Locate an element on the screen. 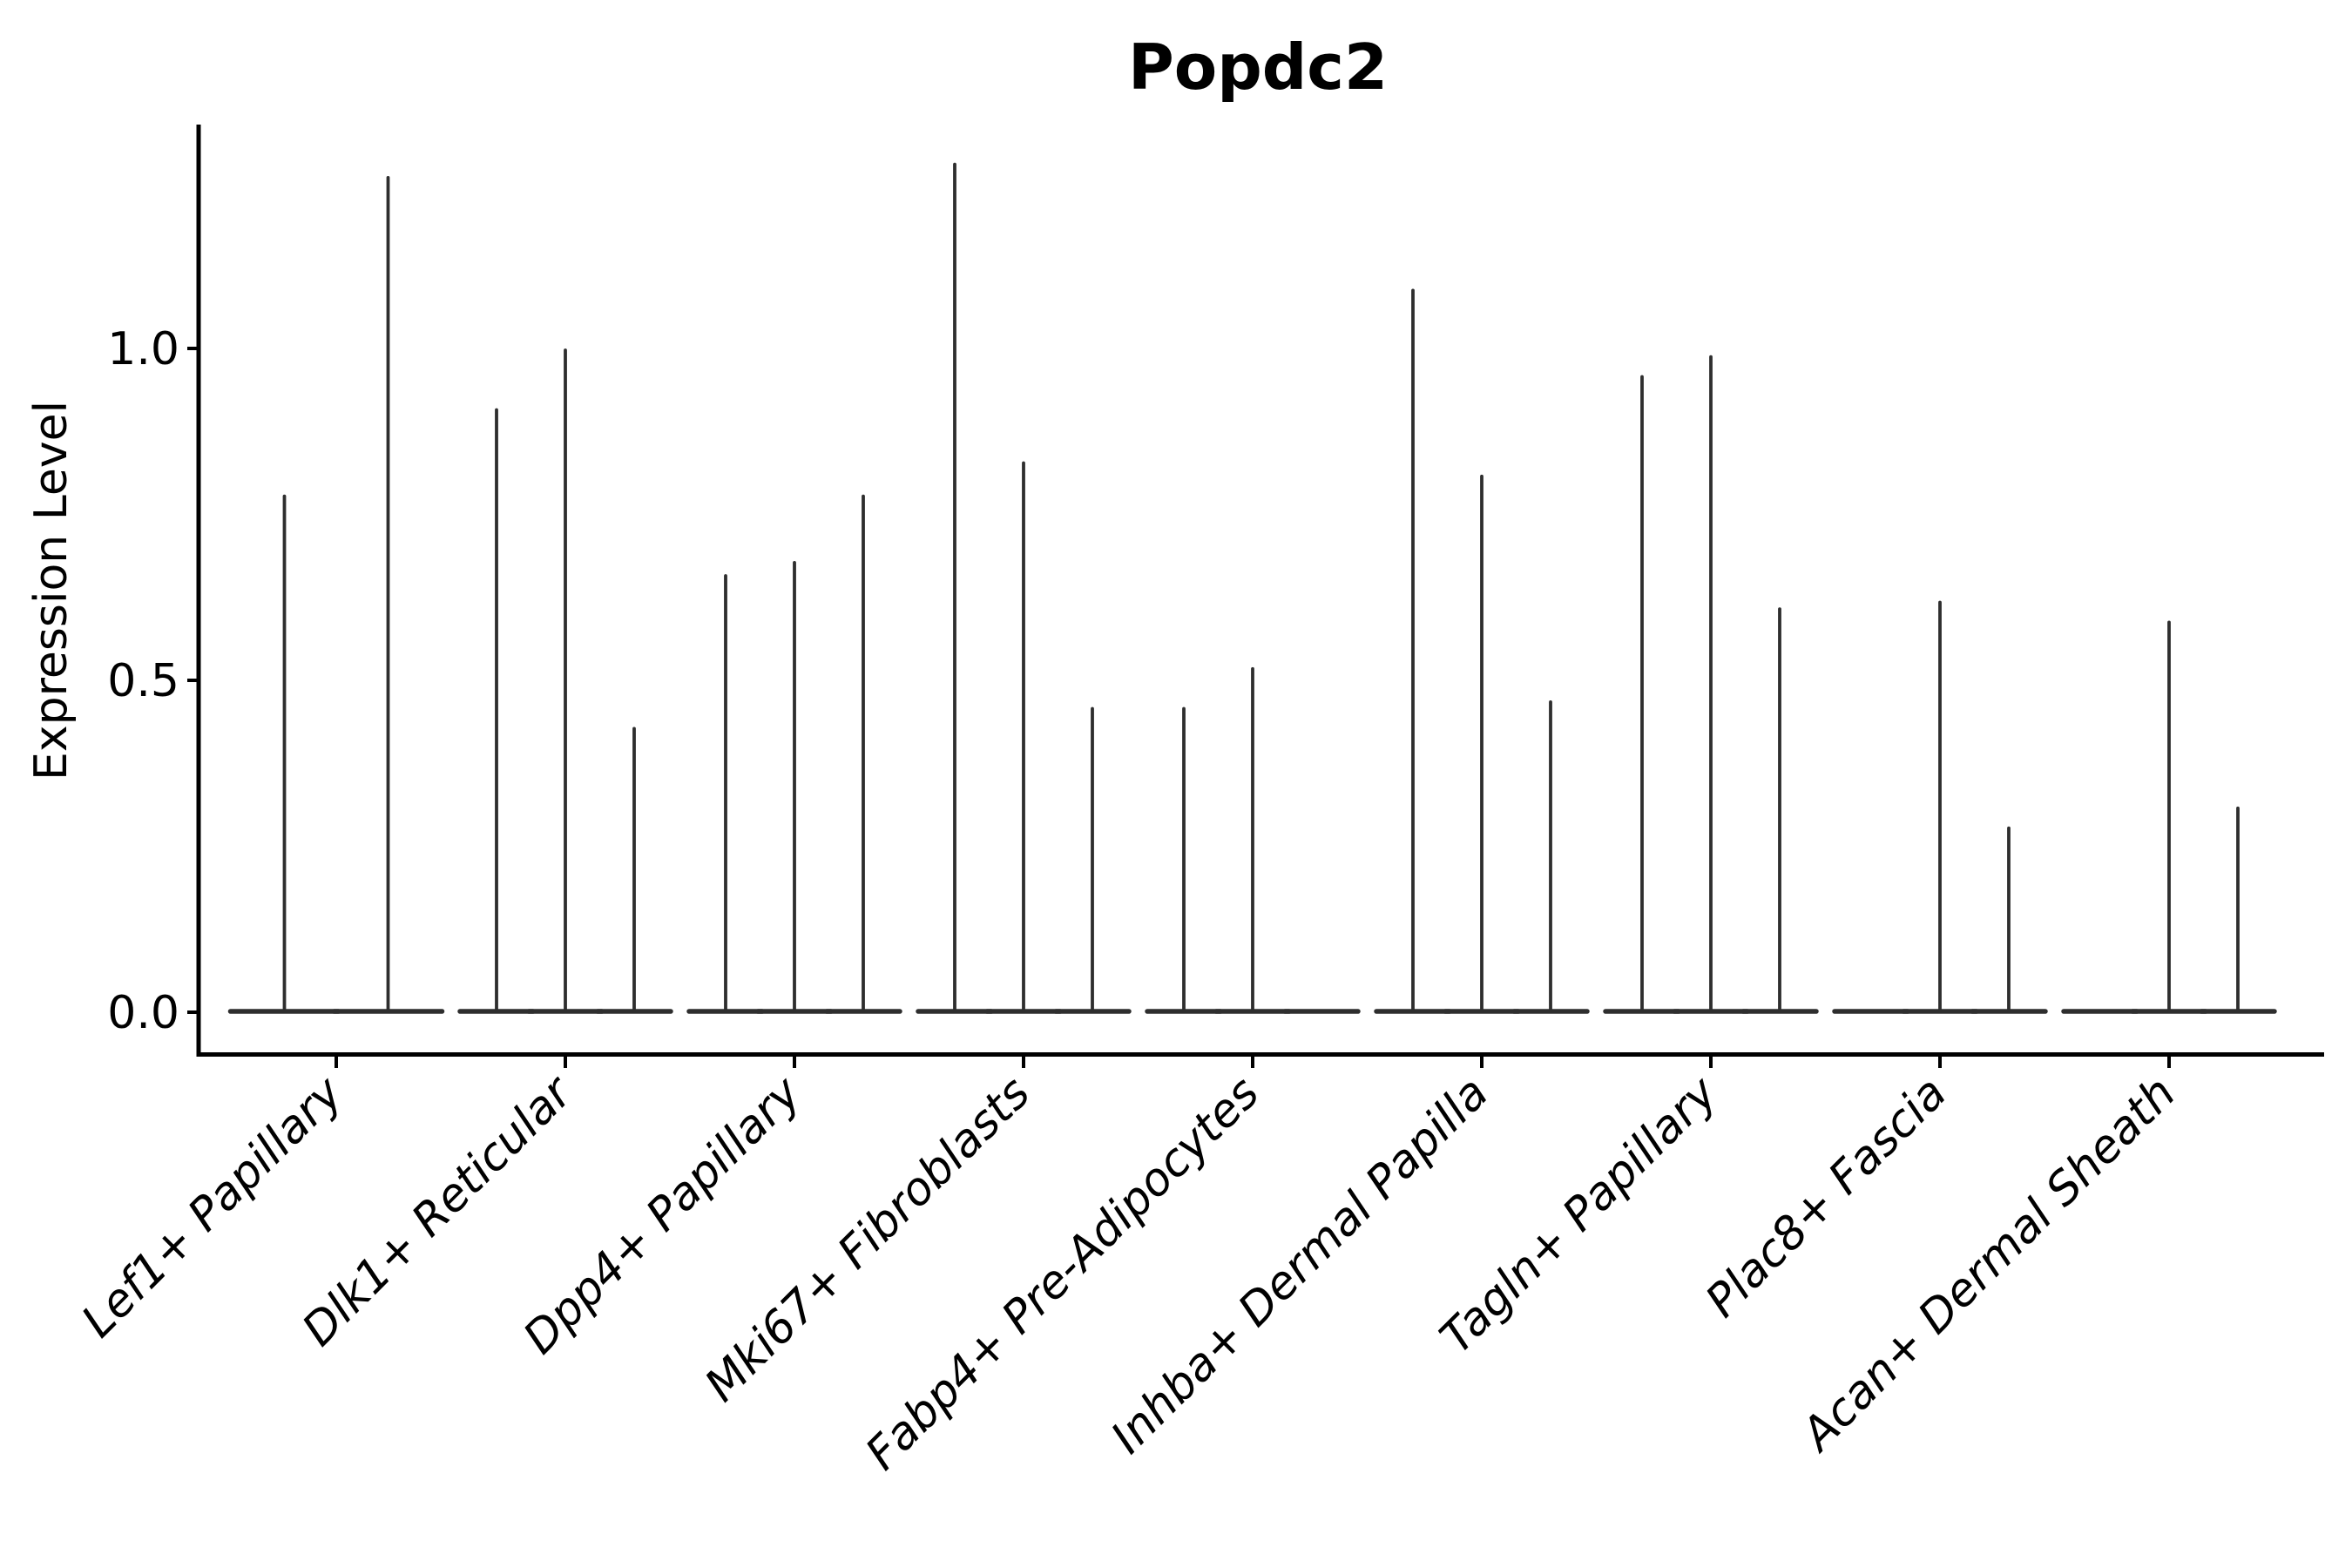 This screenshot has height=1568, width=2352. x-tick-label: Plac8+ Fascia is located at coordinates (1826, 1197).